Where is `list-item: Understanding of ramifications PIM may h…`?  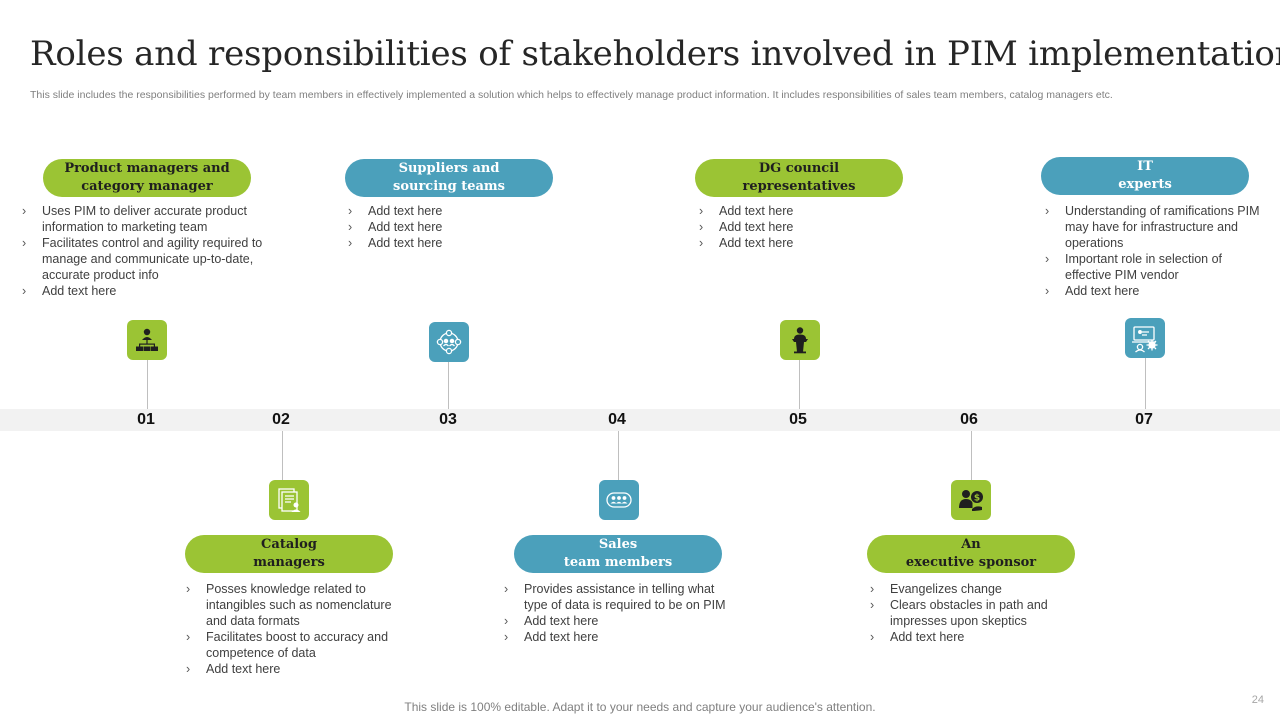 list-item: Understanding of ramifications PIM may h… is located at coordinates (1152, 227).